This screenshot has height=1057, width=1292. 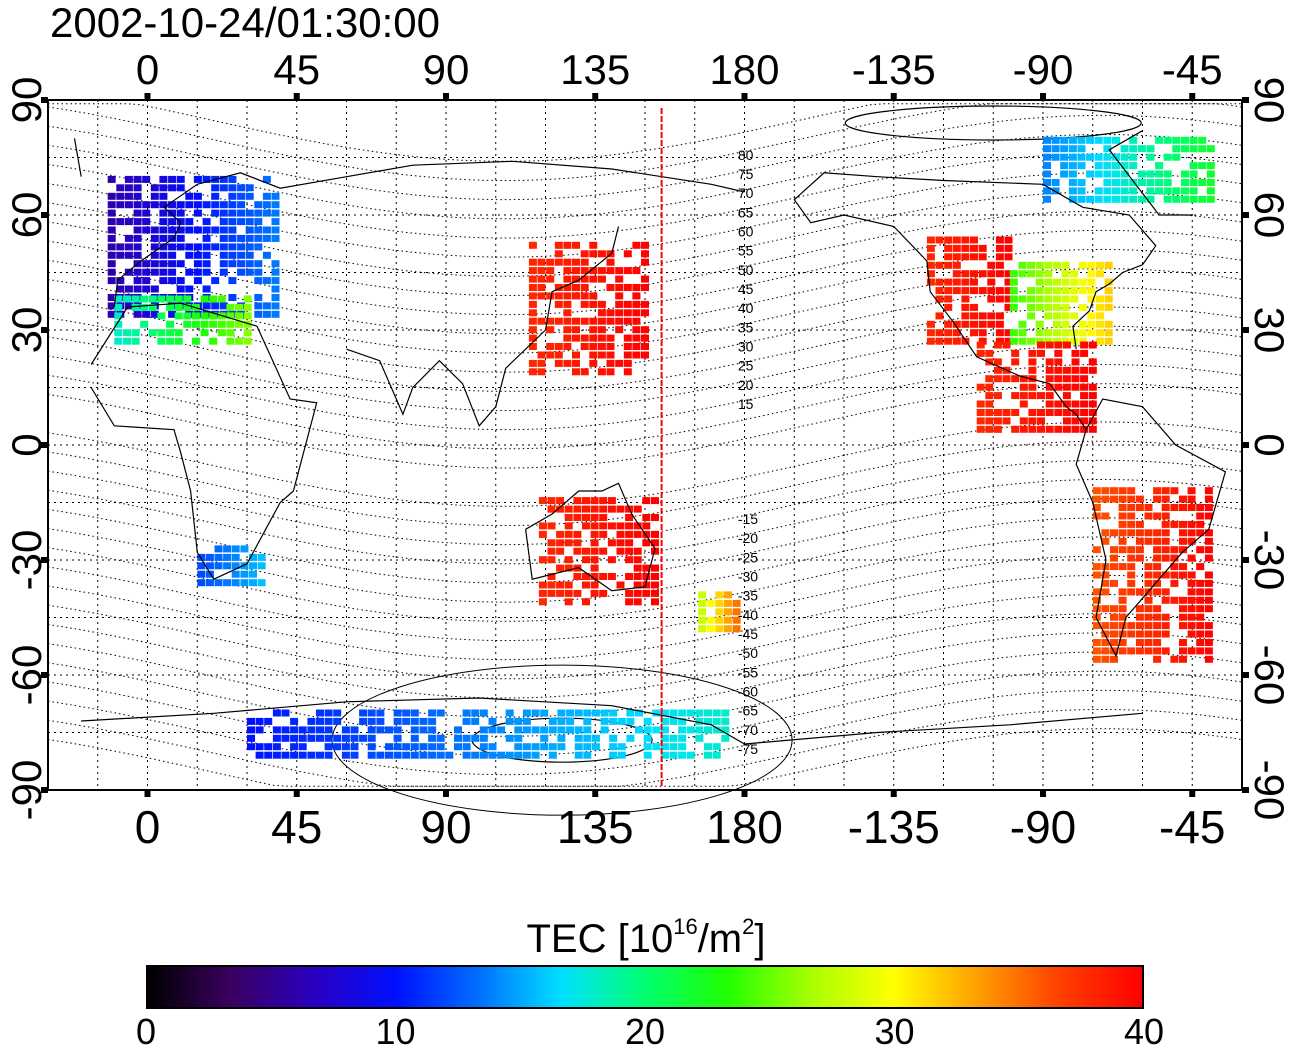 What do you see at coordinates (44, 560) in the screenshot?
I see `left-tick` at bounding box center [44, 560].